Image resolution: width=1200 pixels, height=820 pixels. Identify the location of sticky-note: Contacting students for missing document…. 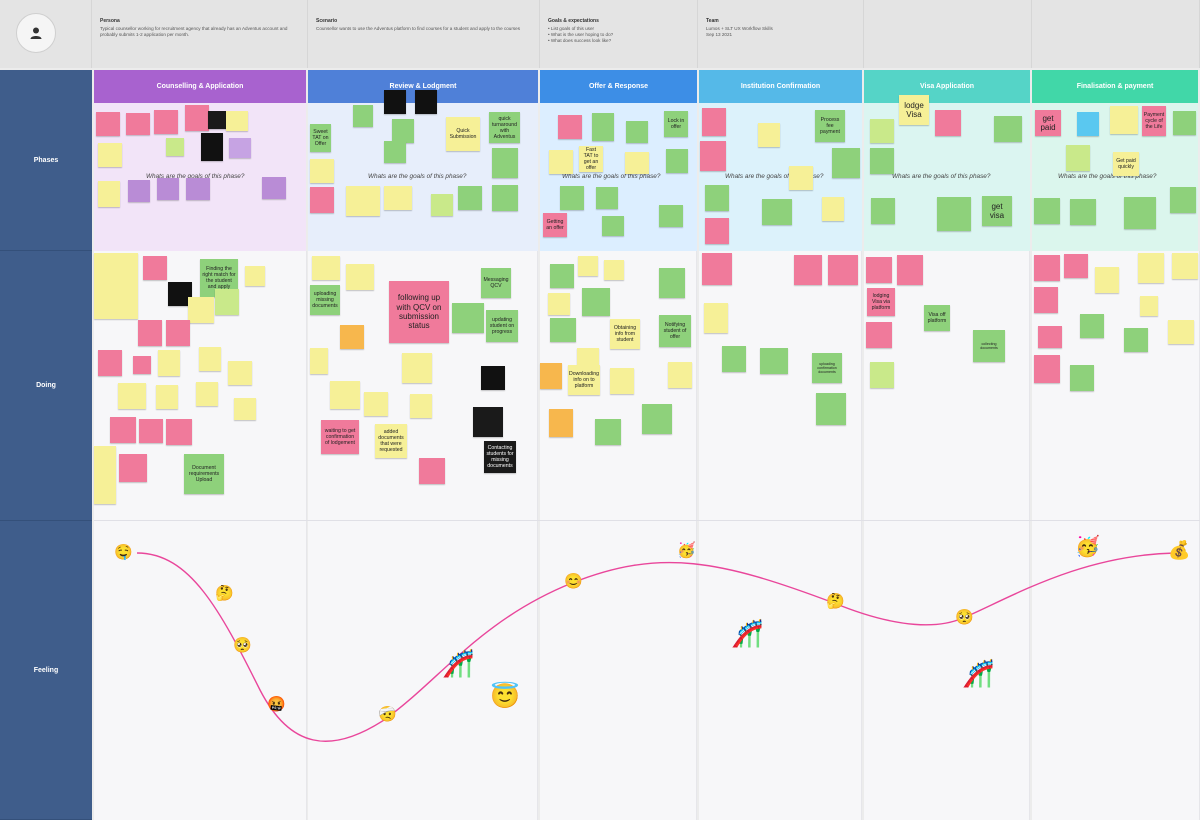
(500, 457).